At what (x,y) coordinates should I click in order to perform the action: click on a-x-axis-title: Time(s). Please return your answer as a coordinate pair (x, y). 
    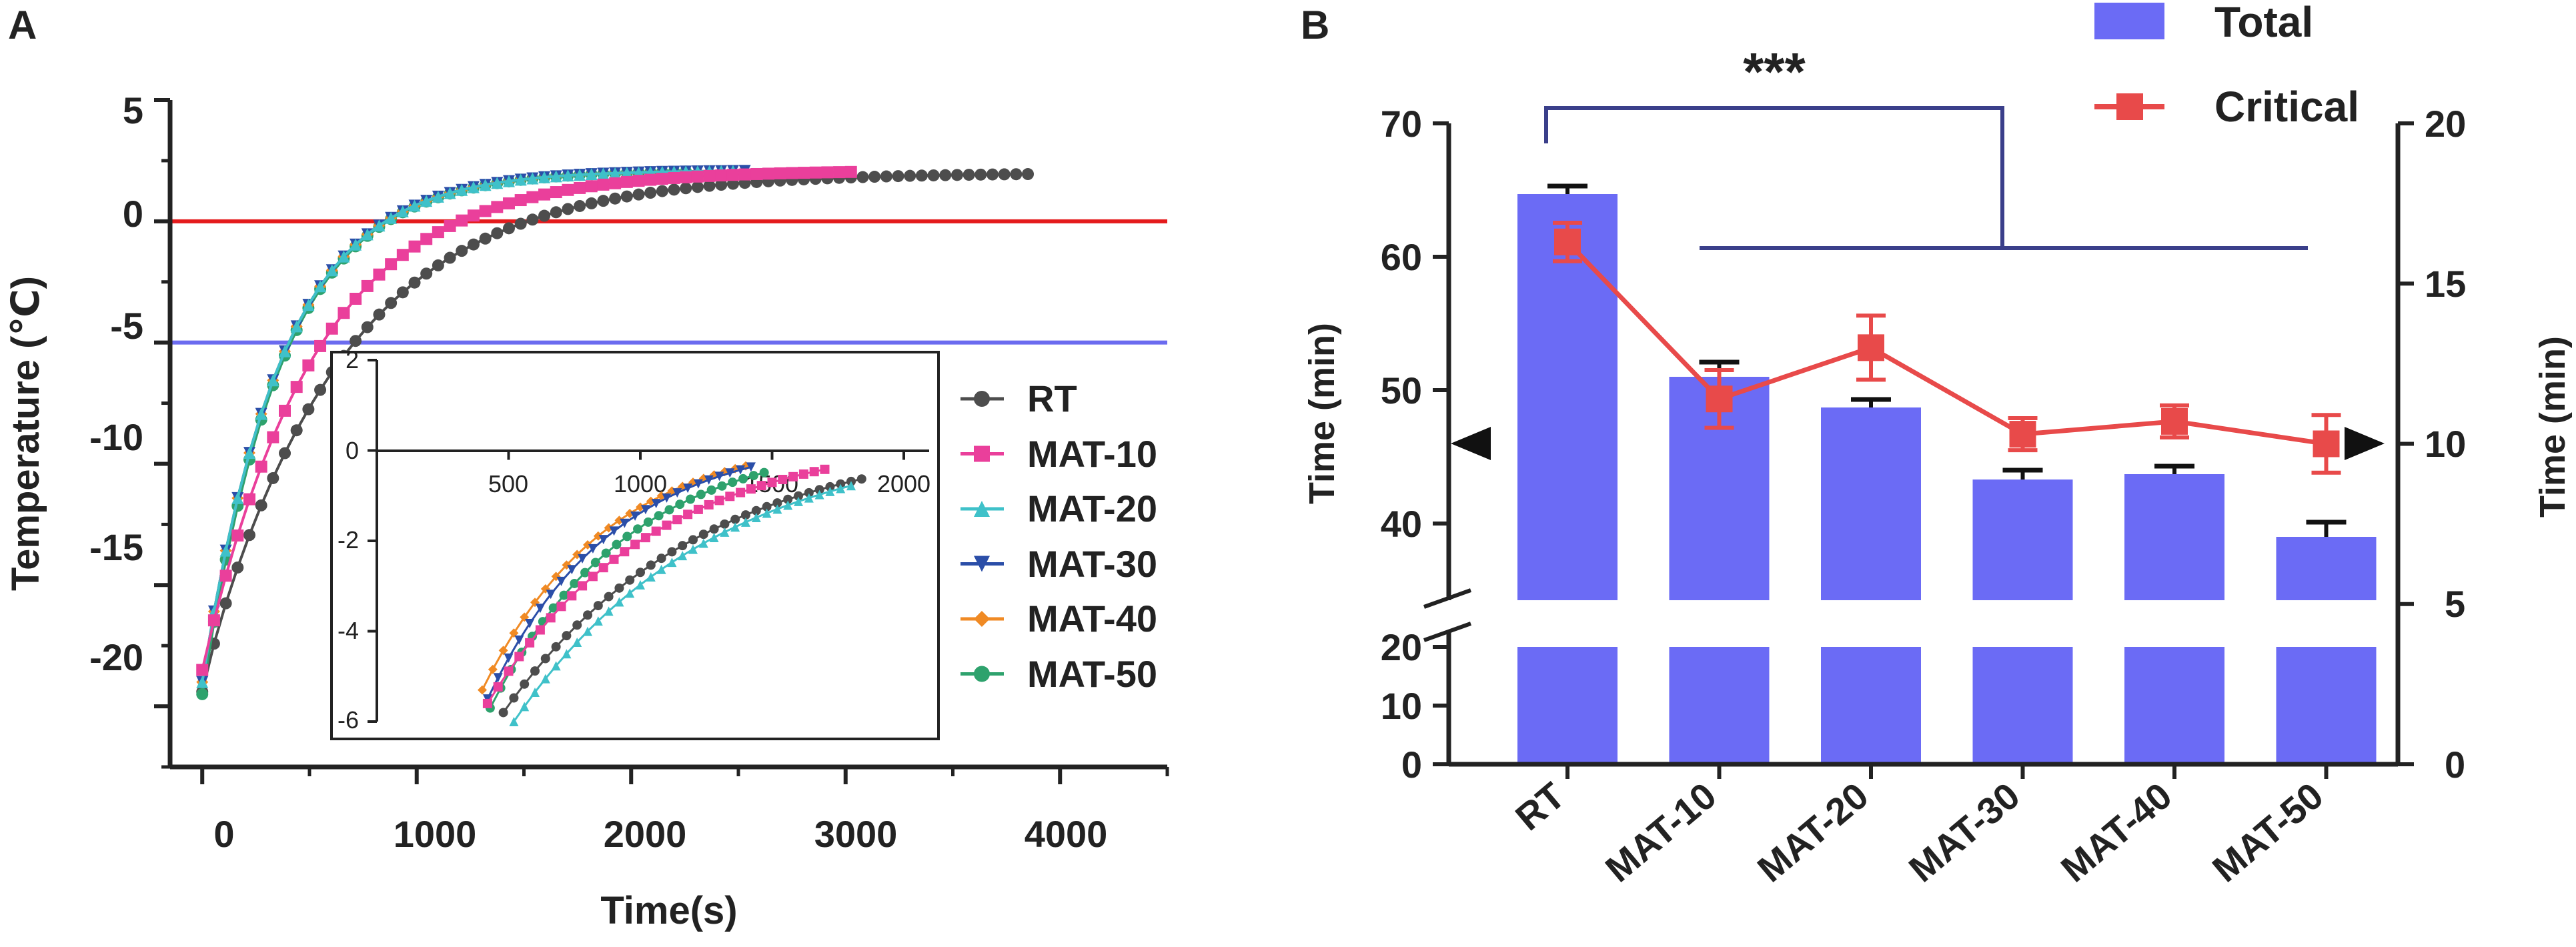
    Looking at the image, I should click on (669, 910).